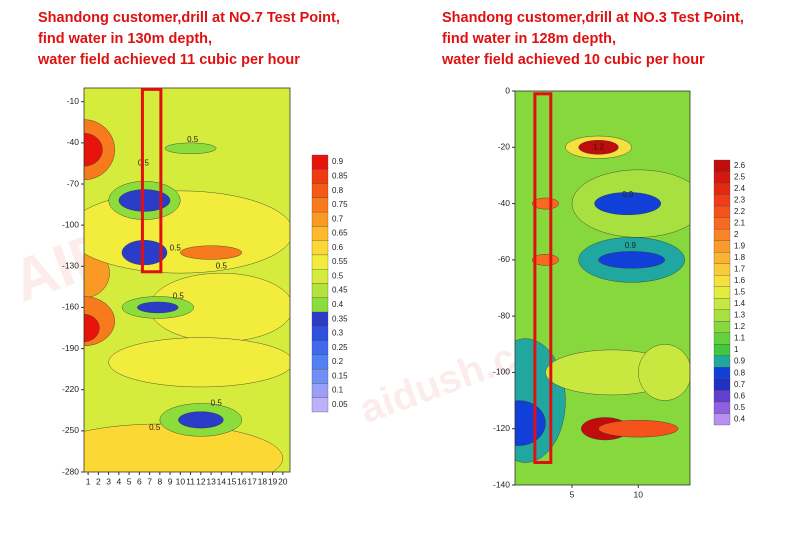 Image resolution: width=800 pixels, height=558 pixels. What do you see at coordinates (501, 428) in the screenshot?
I see `y-tick-label: -120` at bounding box center [501, 428].